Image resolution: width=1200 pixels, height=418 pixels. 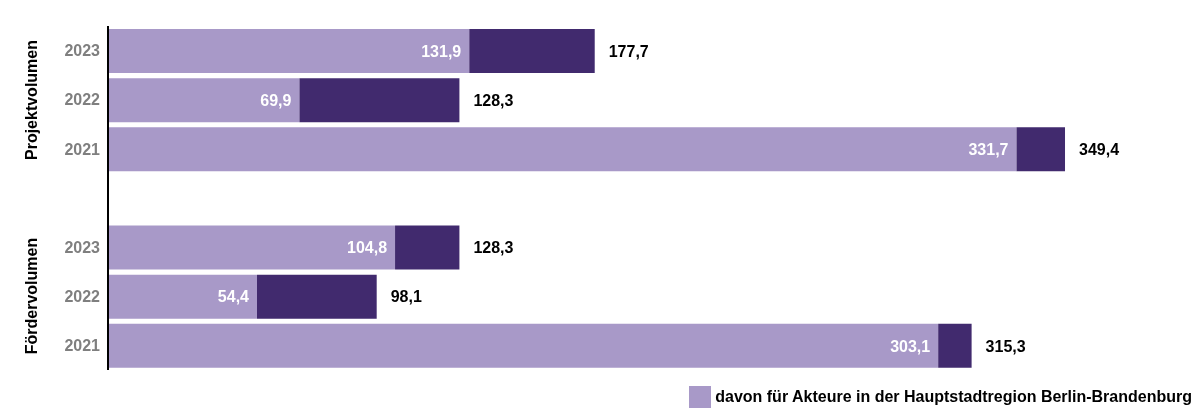 What do you see at coordinates (276, 100) in the screenshot?
I see `data-label: 69,9` at bounding box center [276, 100].